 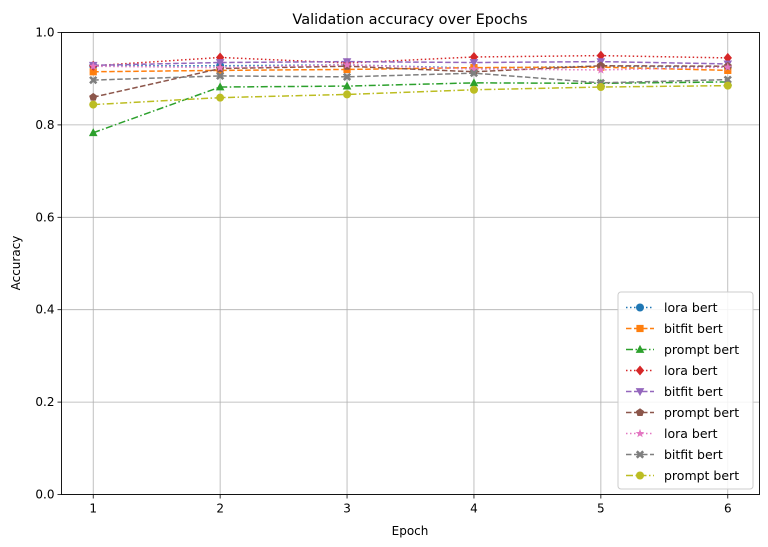 I want to click on chart-title: Validation accuracy over Epochs, so click(x=409, y=20).